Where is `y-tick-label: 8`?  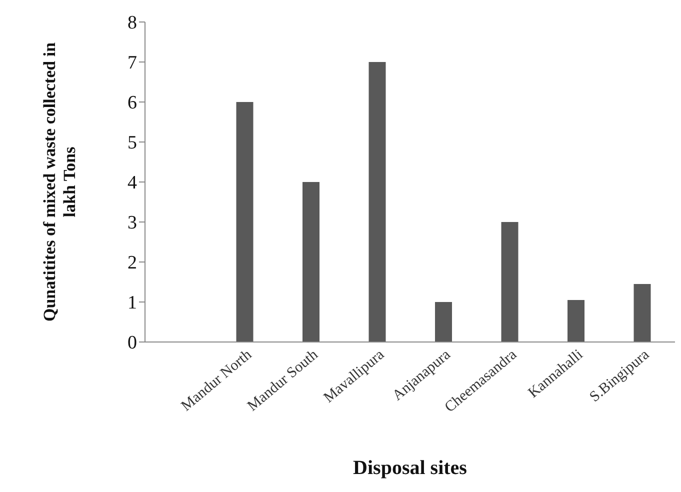 y-tick-label: 8 is located at coordinates (132, 23).